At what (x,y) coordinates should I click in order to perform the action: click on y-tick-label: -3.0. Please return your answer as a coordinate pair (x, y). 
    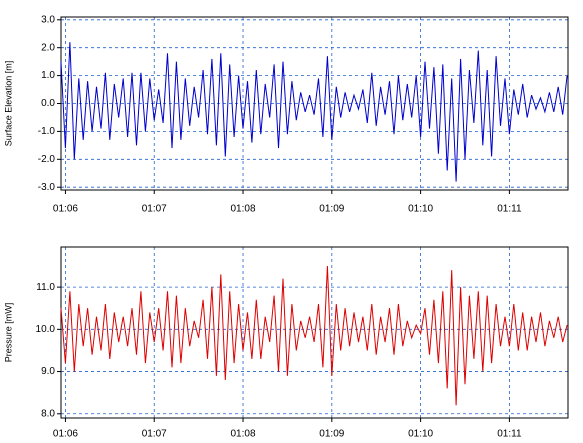
    Looking at the image, I should click on (47, 187).